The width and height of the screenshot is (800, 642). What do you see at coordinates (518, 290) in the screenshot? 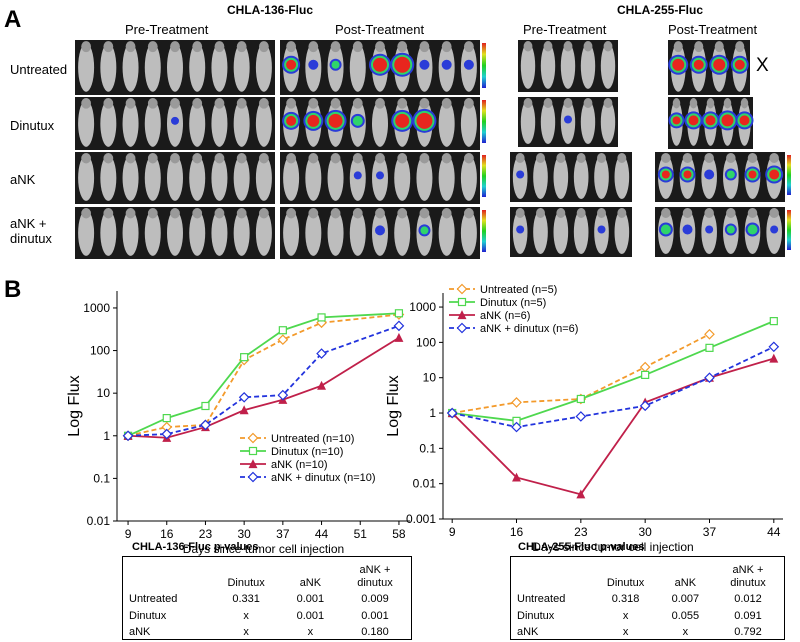
I see `legend-label: Untreated (n=5)` at bounding box center [518, 290].